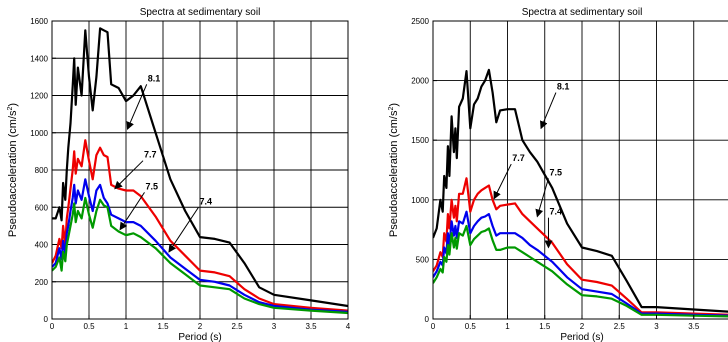 This screenshot has width=728, height=342. Describe the element at coordinates (420, 81) in the screenshot. I see `y-tick-label: 2000` at that location.